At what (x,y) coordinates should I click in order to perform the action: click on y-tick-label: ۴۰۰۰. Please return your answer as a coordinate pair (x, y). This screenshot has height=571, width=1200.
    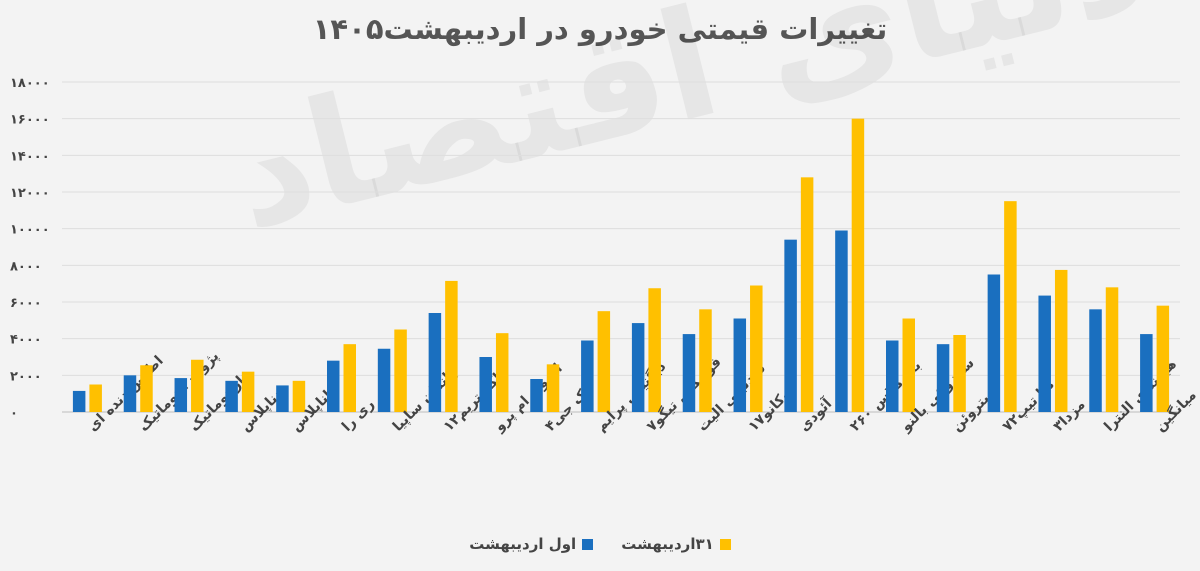
    Looking at the image, I should click on (26, 340).